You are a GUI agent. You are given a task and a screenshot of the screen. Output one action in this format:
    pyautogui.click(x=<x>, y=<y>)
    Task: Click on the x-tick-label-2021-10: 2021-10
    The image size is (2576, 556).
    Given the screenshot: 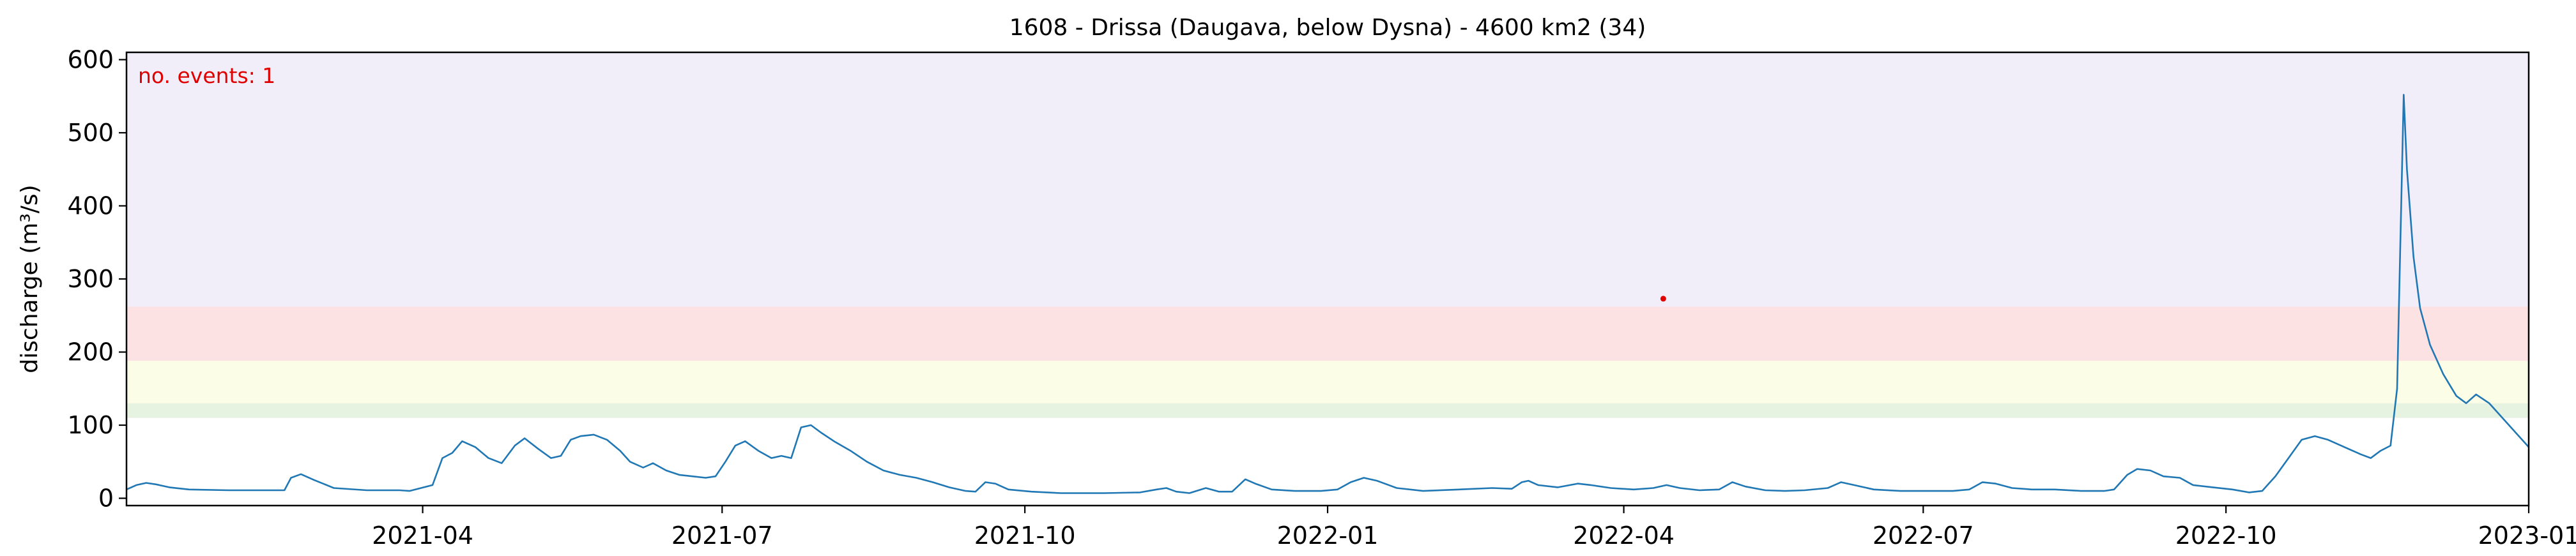 What is the action you would take?
    pyautogui.click(x=1025, y=536)
    